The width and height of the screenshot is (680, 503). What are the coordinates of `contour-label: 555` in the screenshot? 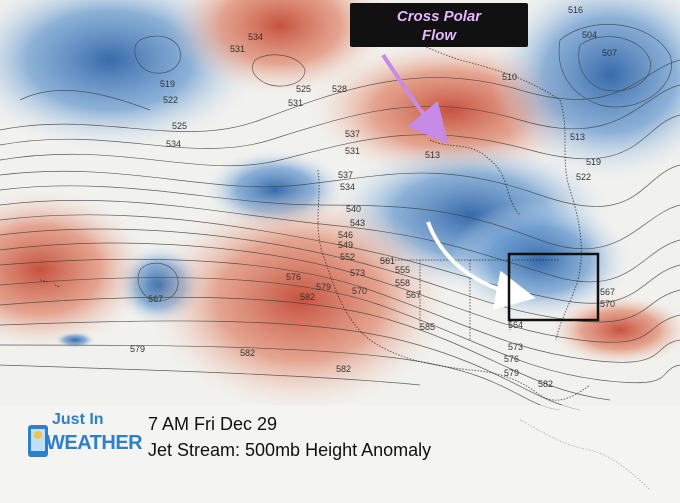 It's located at (402, 270).